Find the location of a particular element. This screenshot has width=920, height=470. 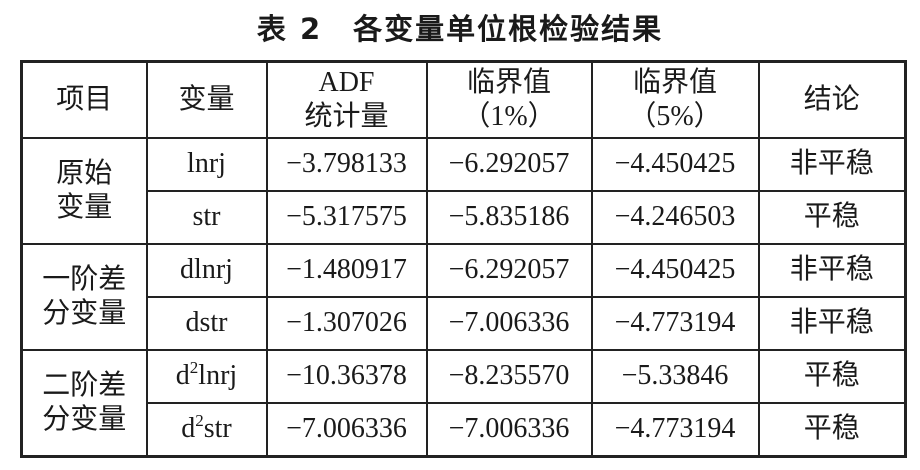

variable-rest: str is located at coordinates (217, 429).